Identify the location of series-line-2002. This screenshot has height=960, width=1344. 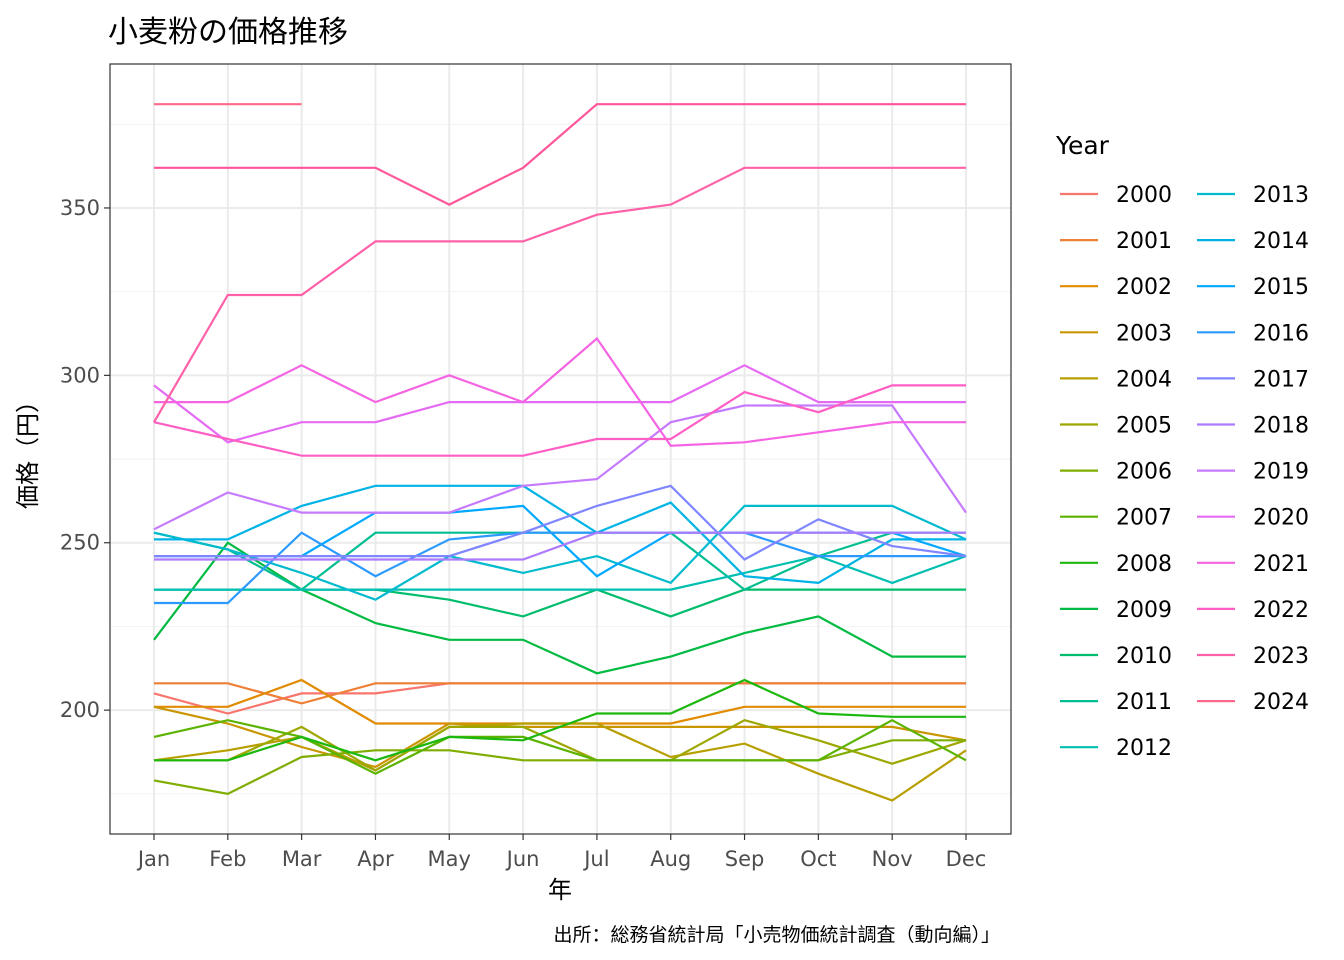
(560, 701).